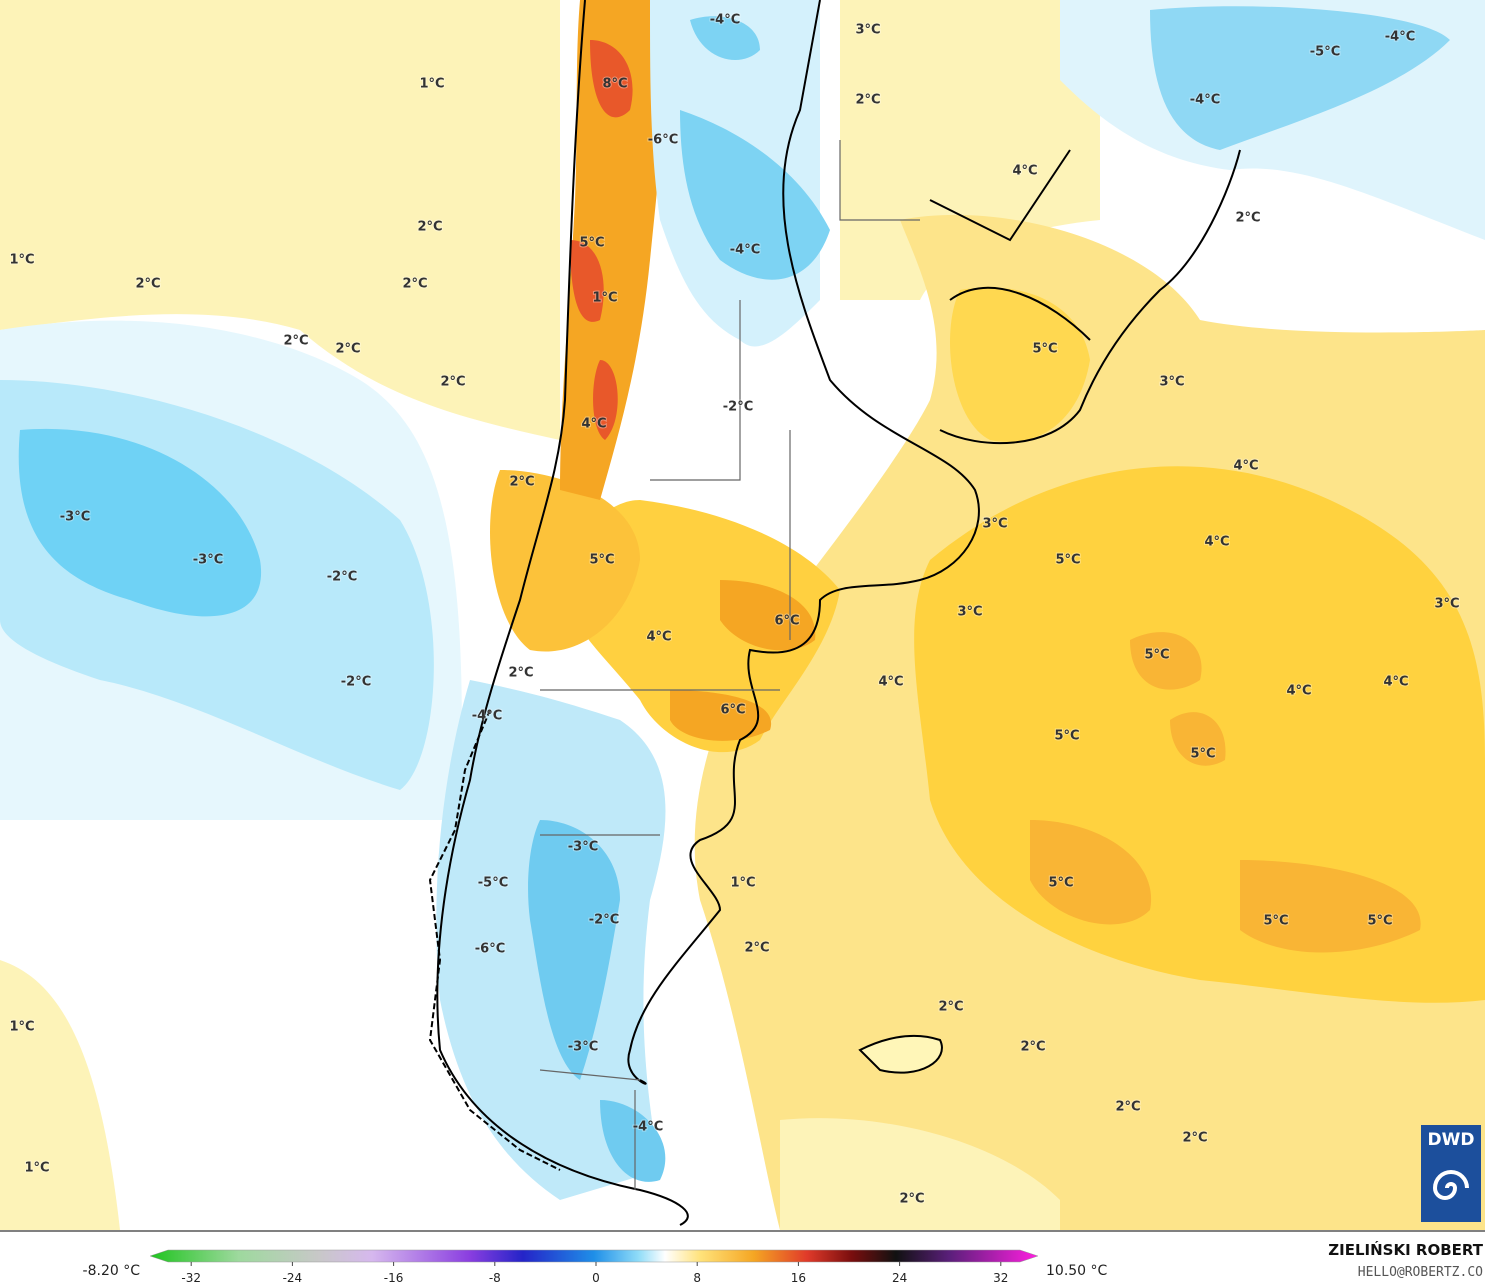 This screenshot has height=1287, width=1485. What do you see at coordinates (697, 1278) in the screenshot?
I see `colorbar-tick-label: 8` at bounding box center [697, 1278].